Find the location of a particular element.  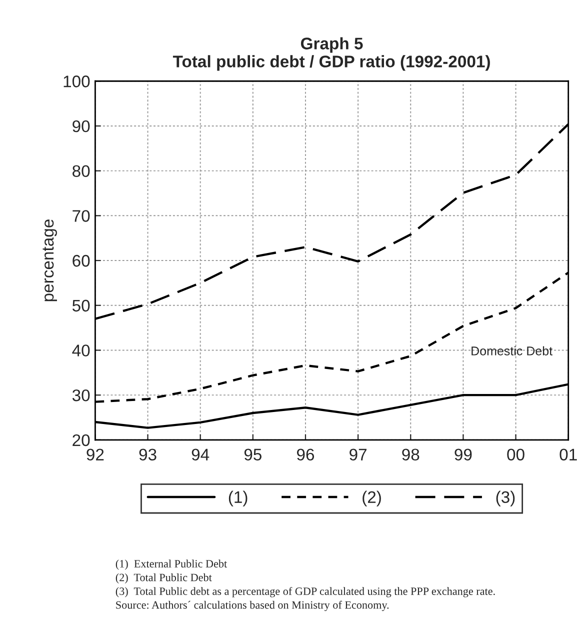

text: (3) Total Public debt as a percentage of GDP calculated using the PPP exchange rate. is located at coordinates (305, 592).